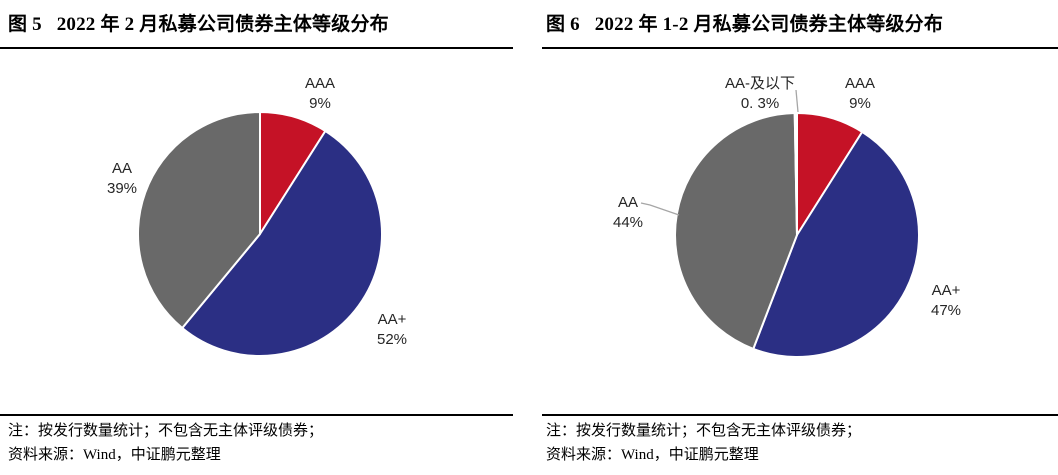 The width and height of the screenshot is (1058, 475). Describe the element at coordinates (628, 213) in the screenshot. I see `pie-label-aa: AA 44%` at that location.